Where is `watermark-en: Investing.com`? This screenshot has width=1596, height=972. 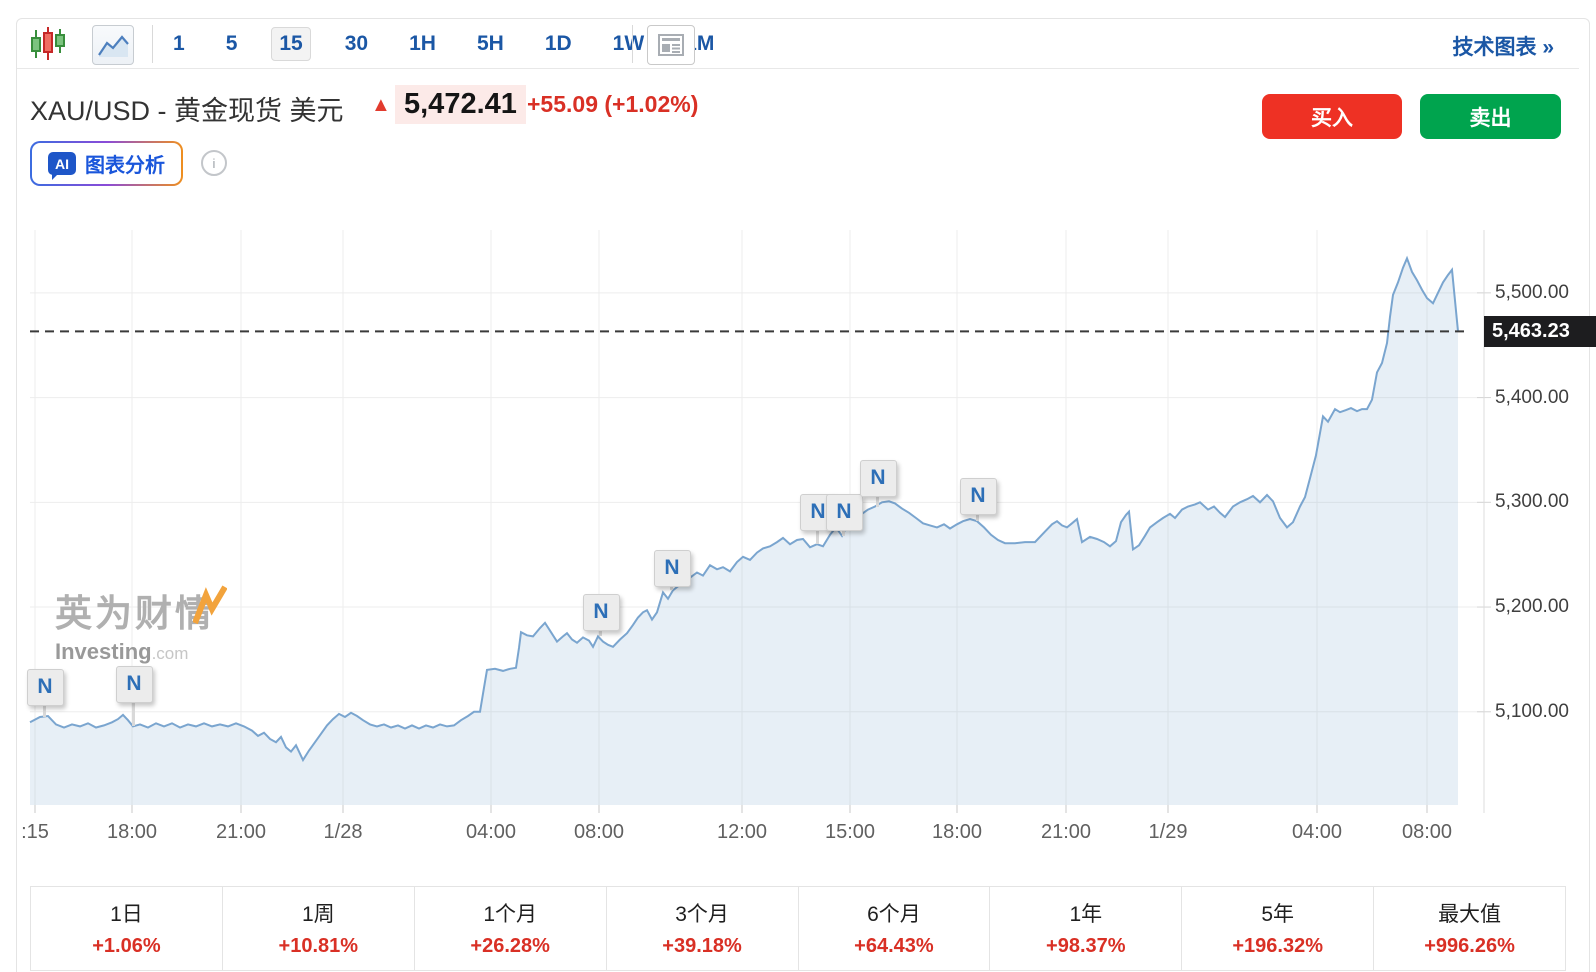 watermark-en: Investing.com is located at coordinates (135, 652).